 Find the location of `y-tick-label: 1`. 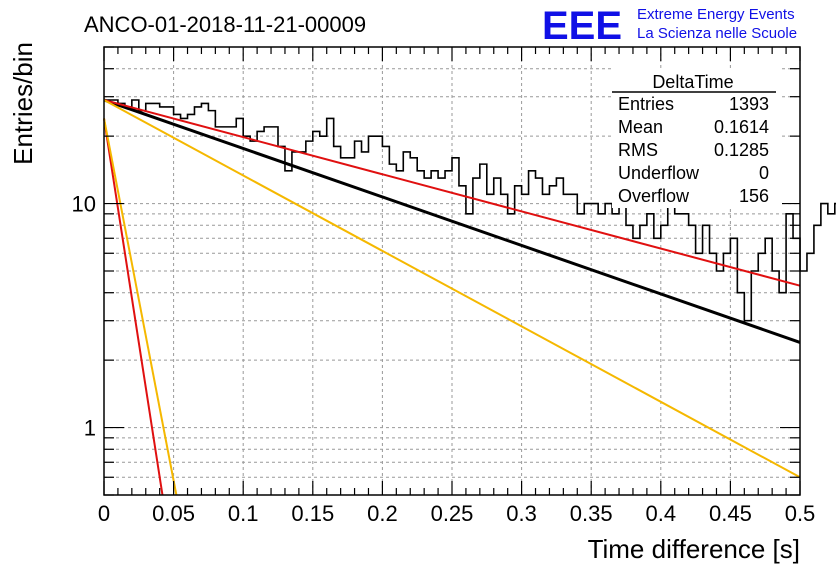

y-tick-label: 1 is located at coordinates (90, 428).